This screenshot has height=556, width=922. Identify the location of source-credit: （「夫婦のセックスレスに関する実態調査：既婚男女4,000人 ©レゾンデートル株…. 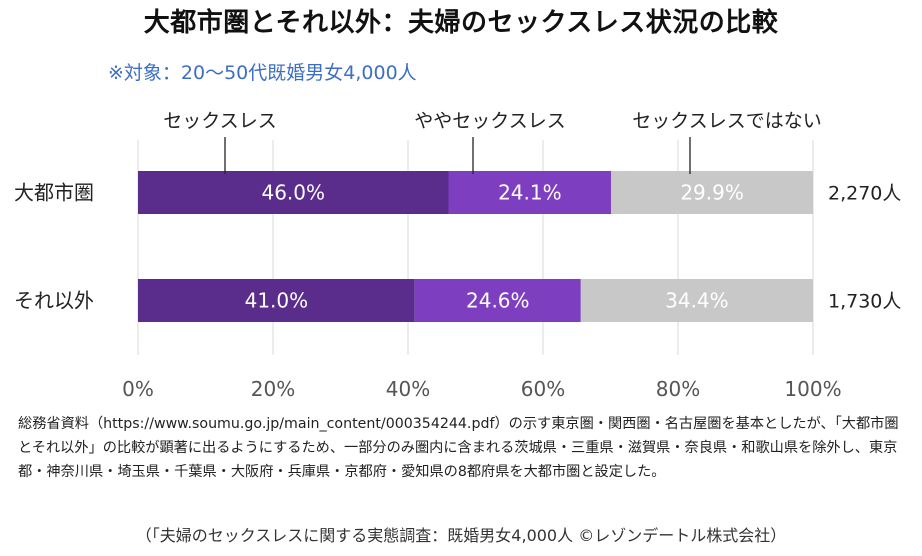
(461, 535).